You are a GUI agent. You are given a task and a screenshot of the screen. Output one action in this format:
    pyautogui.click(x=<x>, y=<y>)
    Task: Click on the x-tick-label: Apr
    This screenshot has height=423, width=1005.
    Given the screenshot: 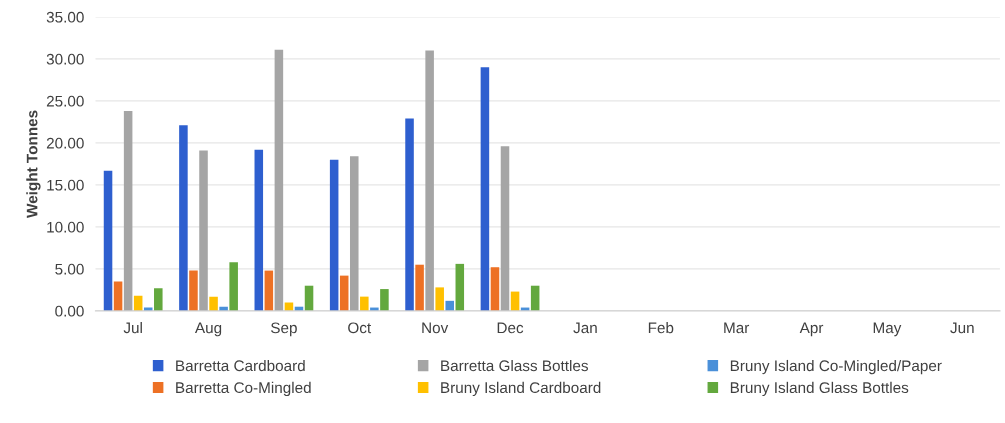 What is the action you would take?
    pyautogui.click(x=811, y=329)
    